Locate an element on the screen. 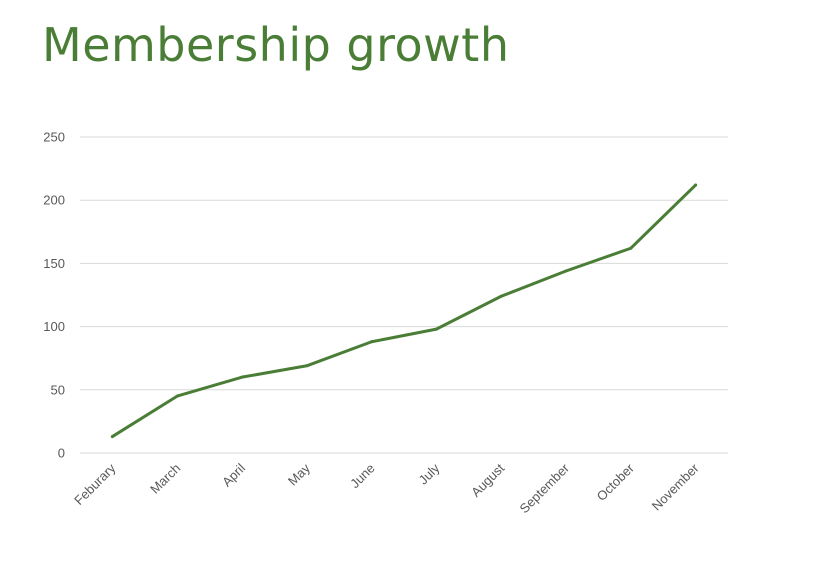 This screenshot has width=816, height=566. x-tick-label: July is located at coordinates (429, 473).